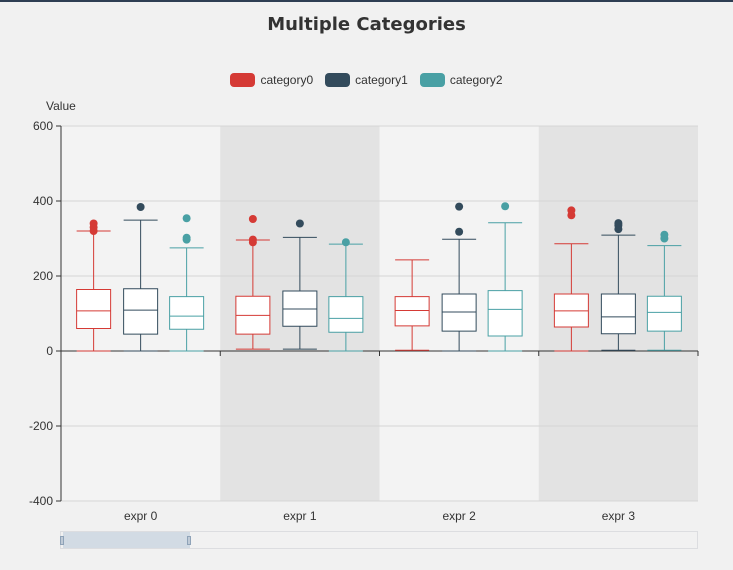  What do you see at coordinates (126, 540) in the screenshot?
I see `data-zoom-window` at bounding box center [126, 540].